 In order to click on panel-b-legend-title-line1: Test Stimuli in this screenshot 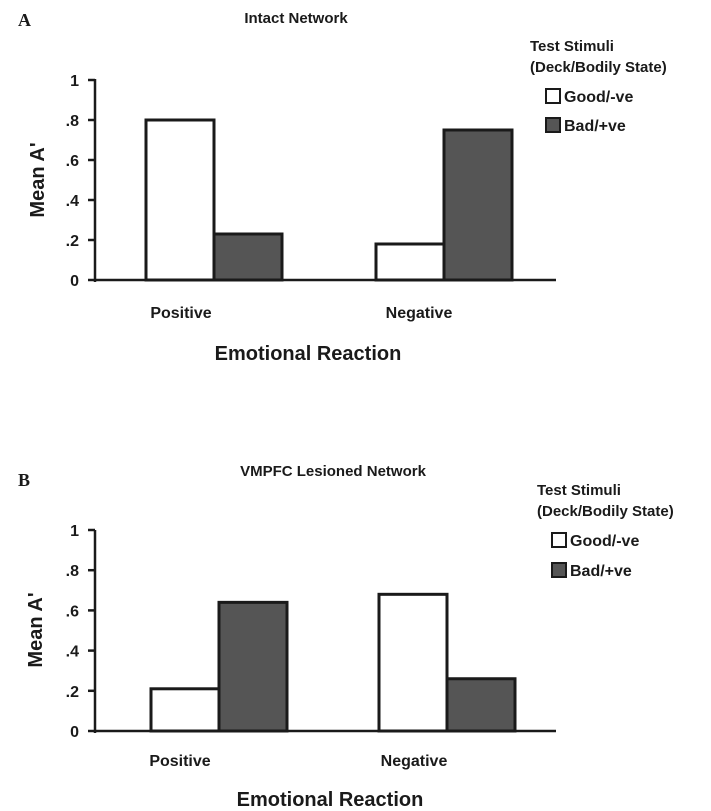, I will do `click(579, 490)`.